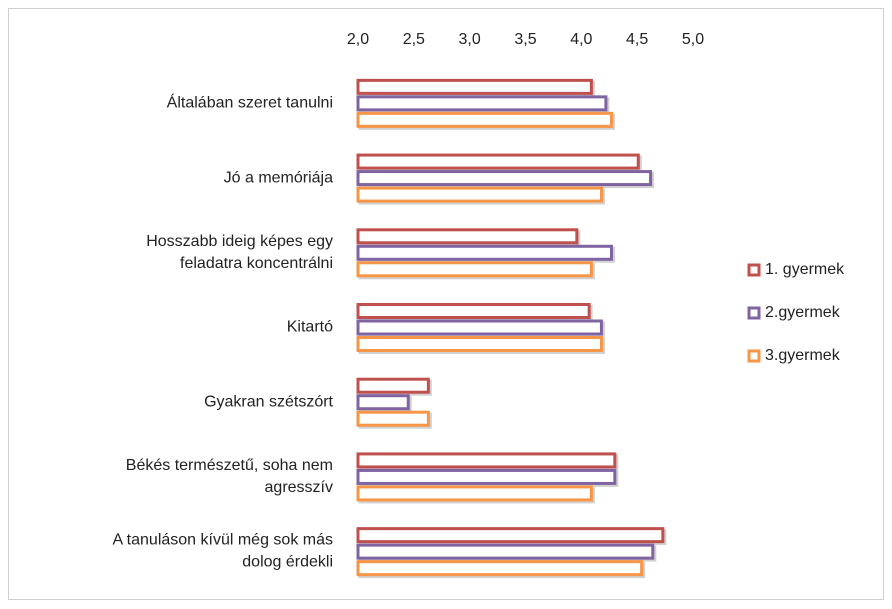 The height and width of the screenshot is (609, 892). Describe the element at coordinates (805, 269) in the screenshot. I see `legend-label: 1. gyermek` at that location.